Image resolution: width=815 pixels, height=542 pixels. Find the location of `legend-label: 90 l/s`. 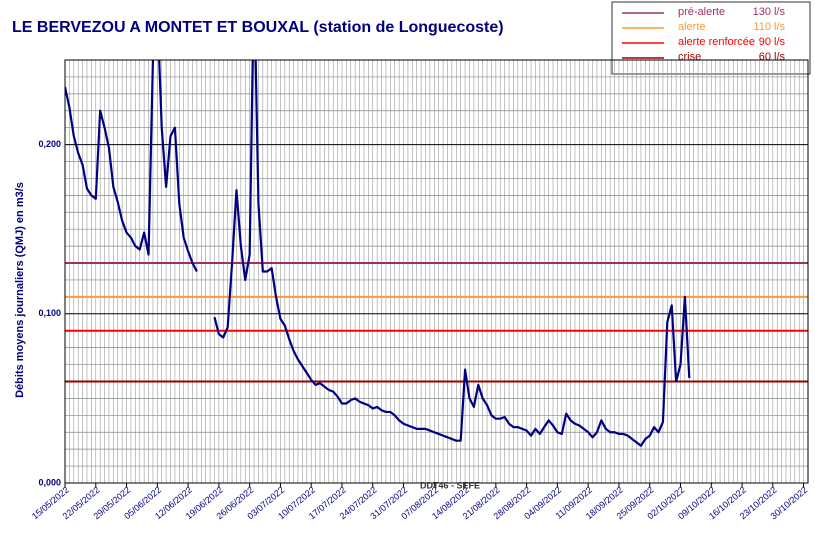

legend-label: 90 l/s is located at coordinates (772, 42).